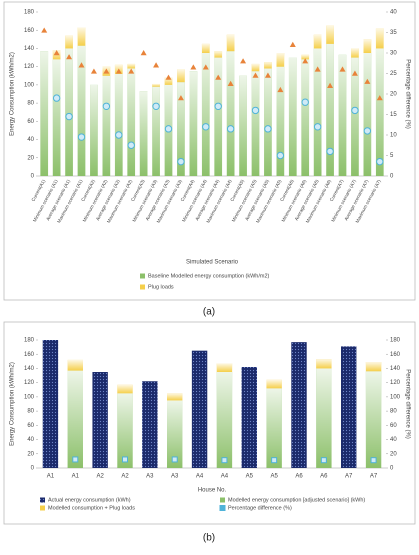 The image size is (419, 555). Describe the element at coordinates (393, 115) in the screenshot. I see `y2-tick-label: 15` at that location.